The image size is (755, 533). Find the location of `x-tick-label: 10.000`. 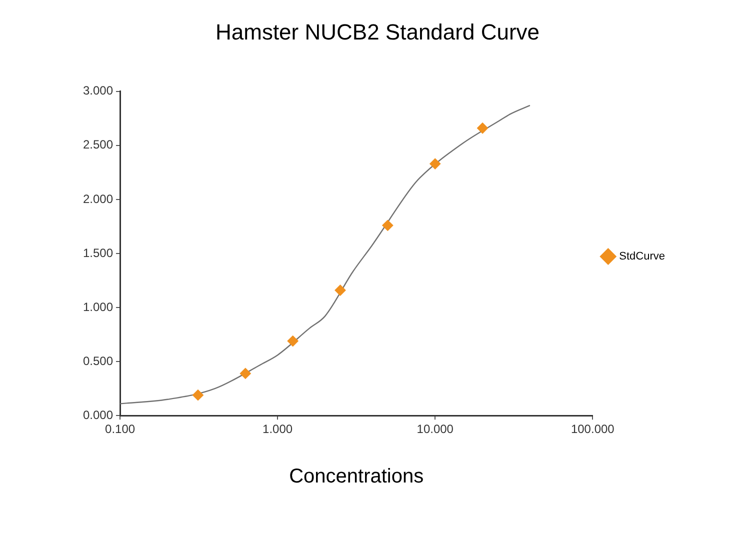

x-tick-label: 10.000 is located at coordinates (435, 429).